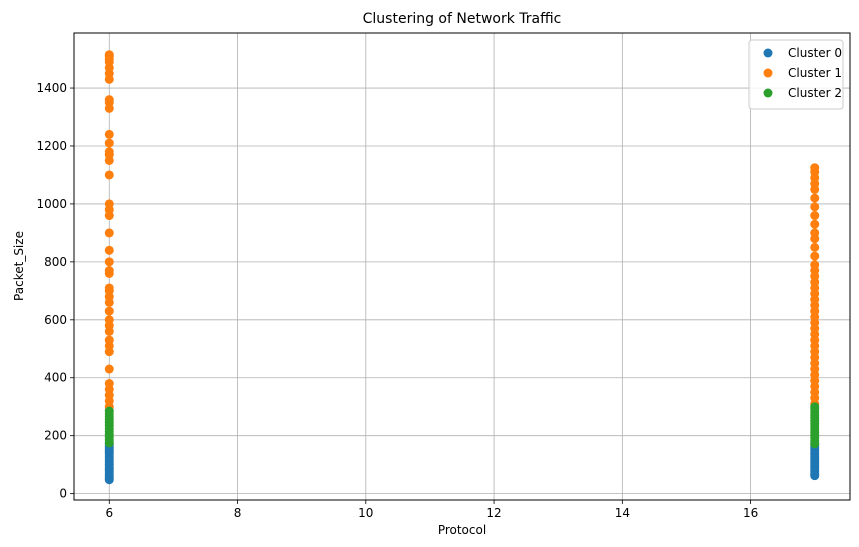  What do you see at coordinates (815, 53) in the screenshot?
I see `legend-label: Cluster 0` at bounding box center [815, 53].